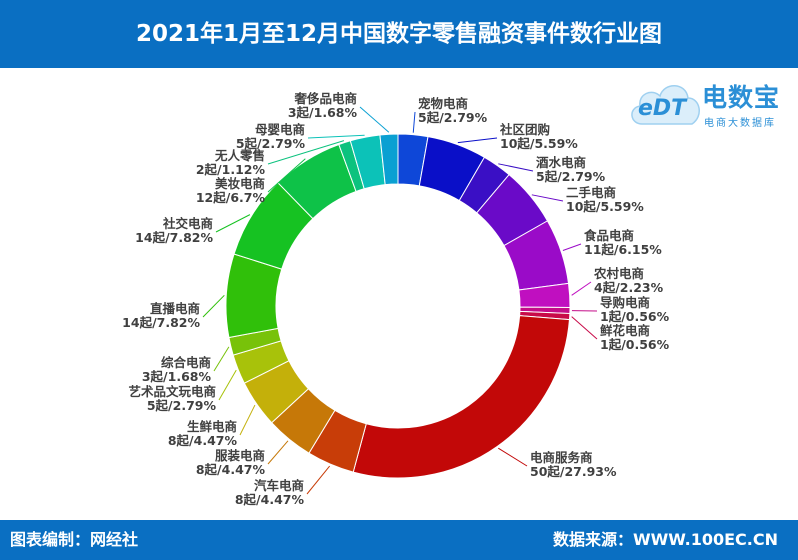 The height and width of the screenshot is (560, 798). What do you see at coordinates (239, 155) in the screenshot?
I see `slice-label: 无人零售` at bounding box center [239, 155].